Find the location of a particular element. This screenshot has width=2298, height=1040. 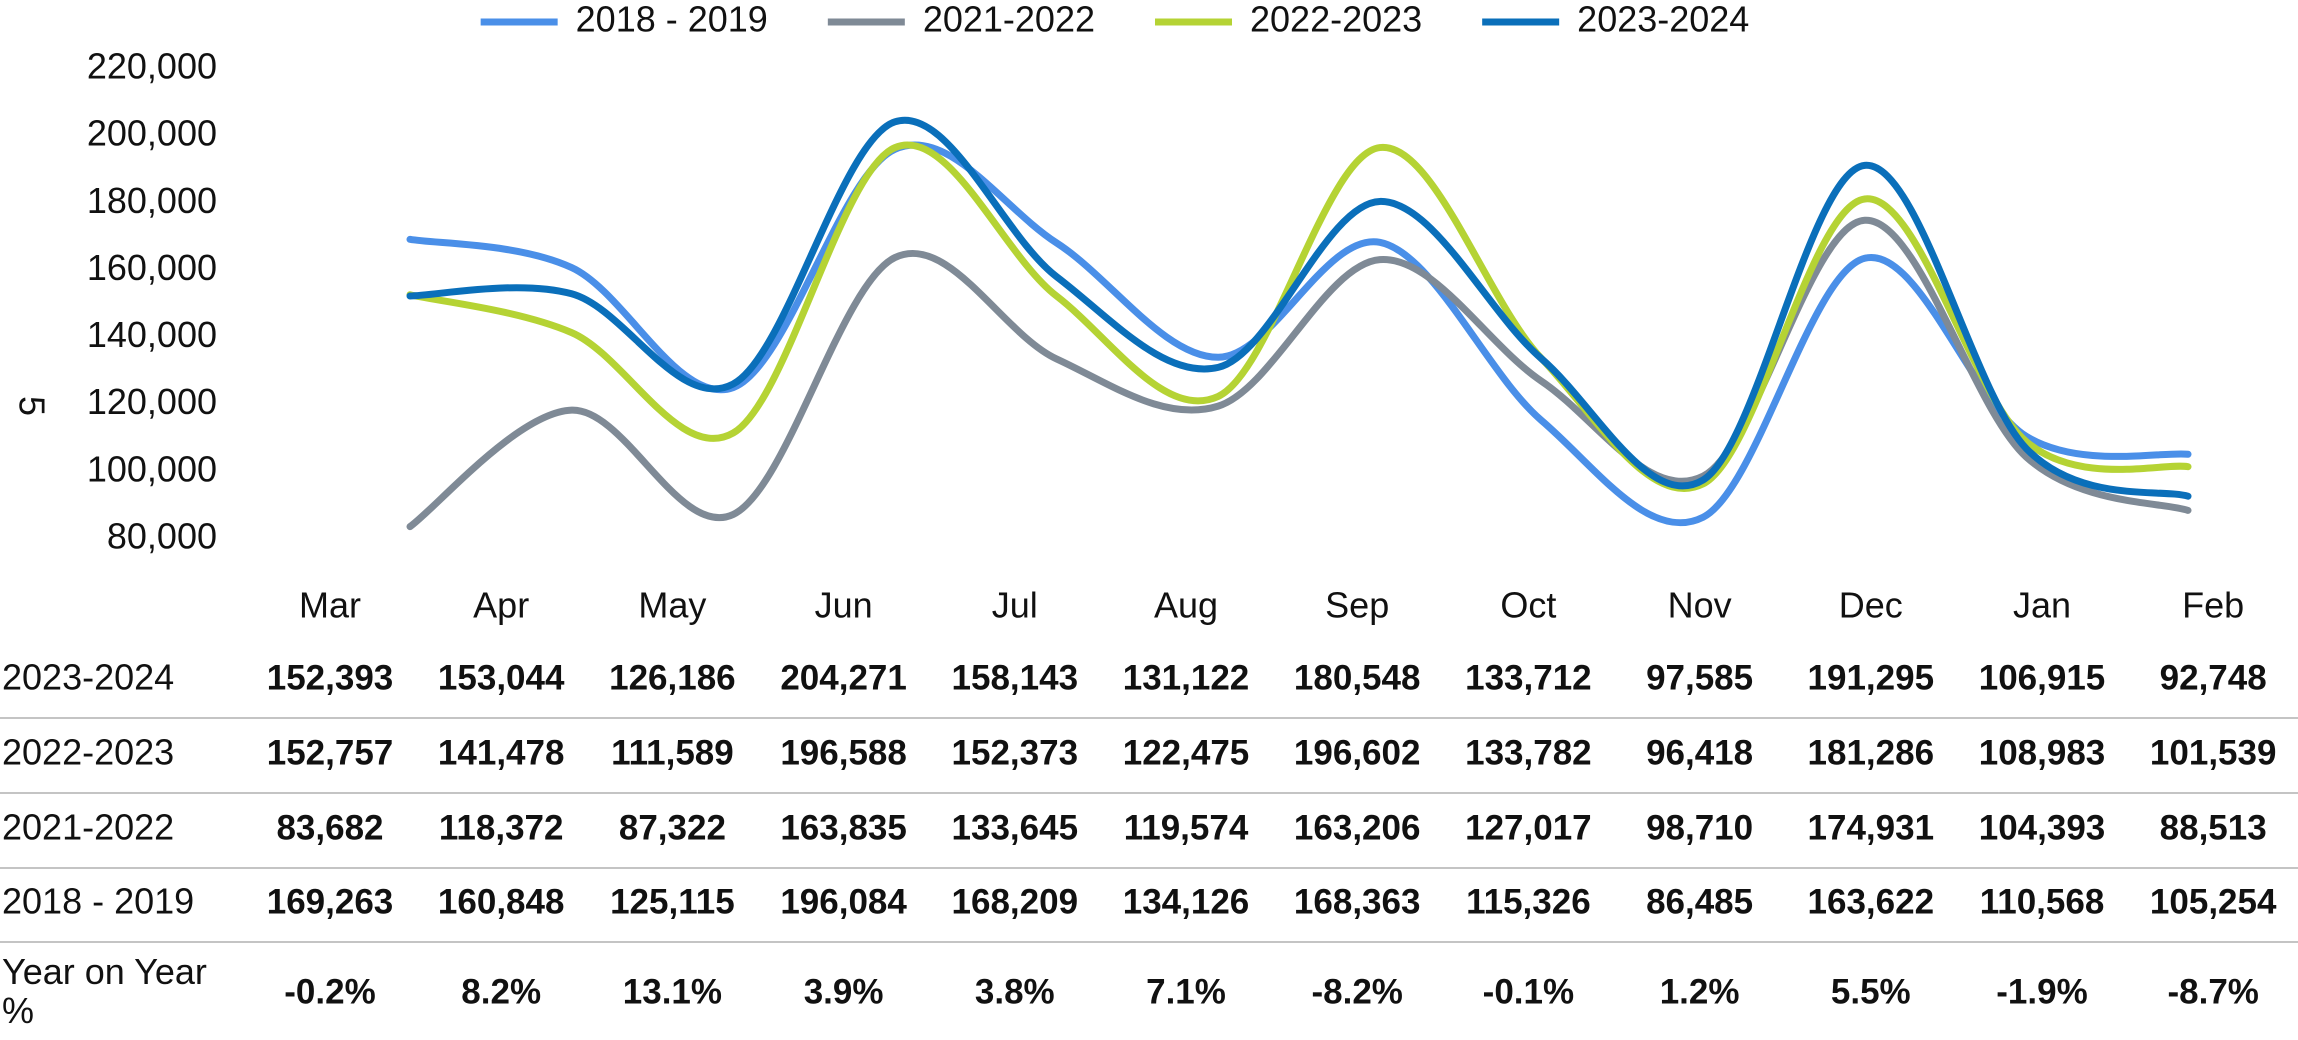

table-value: 174,931 is located at coordinates (1871, 827).